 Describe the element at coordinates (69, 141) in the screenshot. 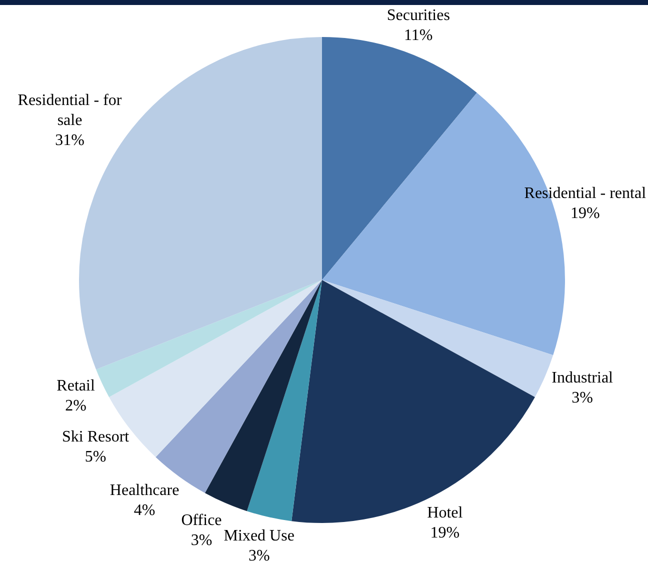

I see `data-label: 31%` at that location.